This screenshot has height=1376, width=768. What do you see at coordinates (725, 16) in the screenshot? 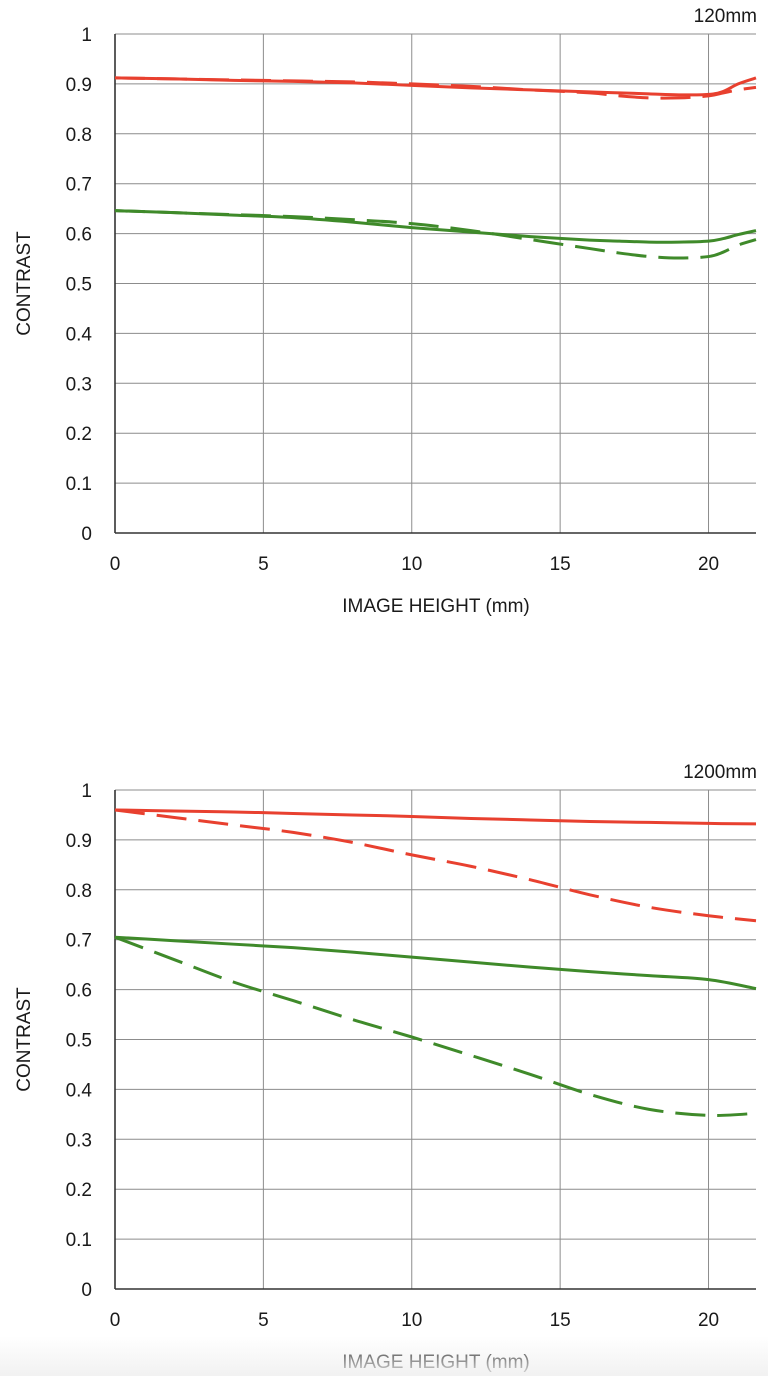
I see `chart-title: 120mm` at bounding box center [725, 16].